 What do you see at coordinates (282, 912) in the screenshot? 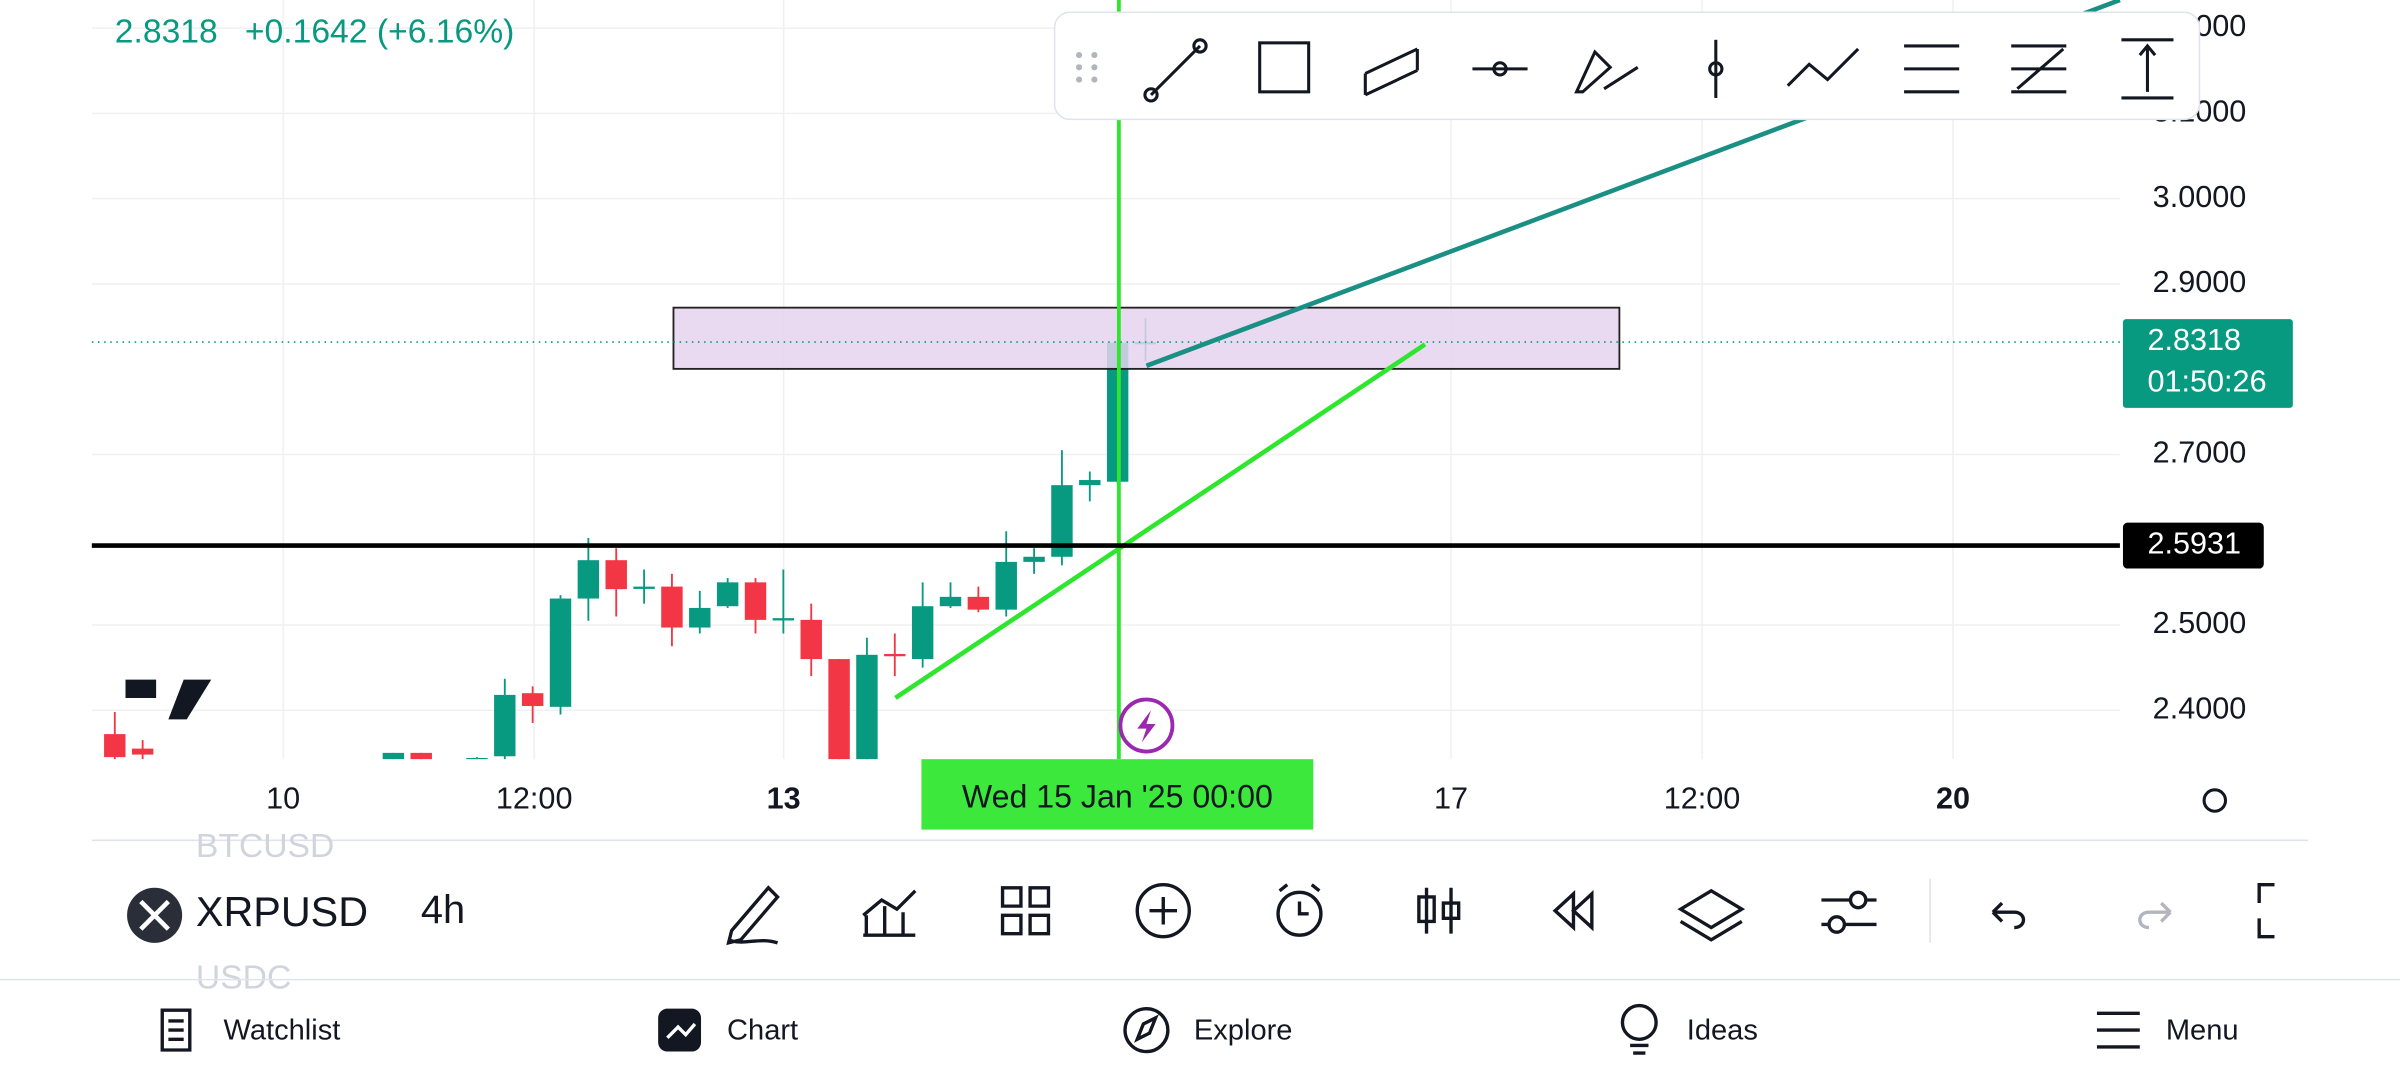
I see `symbol: XRPUSD` at bounding box center [282, 912].